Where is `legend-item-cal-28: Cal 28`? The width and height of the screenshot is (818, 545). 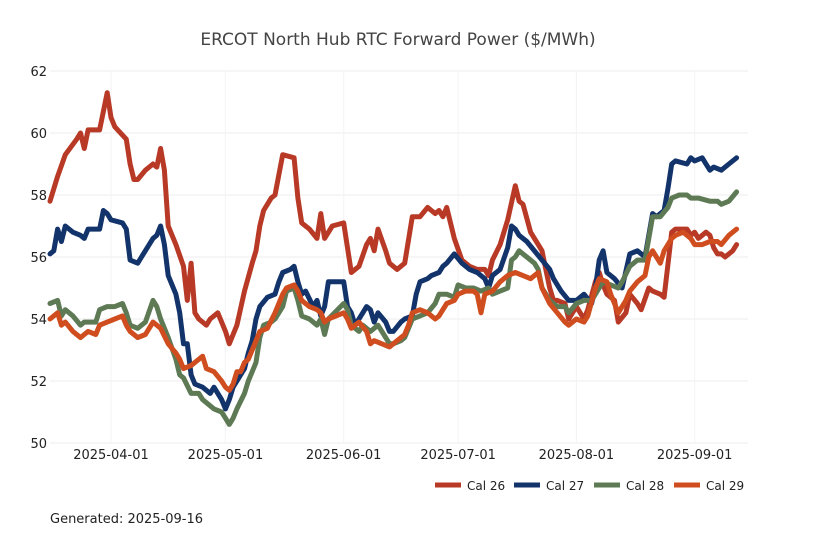
legend-item-cal-28: Cal 28 is located at coordinates (629, 486).